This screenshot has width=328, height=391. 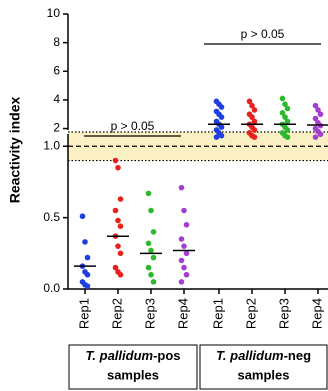 What do you see at coordinates (51, 288) in the screenshot?
I see `y-tick-label: 0.0` at bounding box center [51, 288].